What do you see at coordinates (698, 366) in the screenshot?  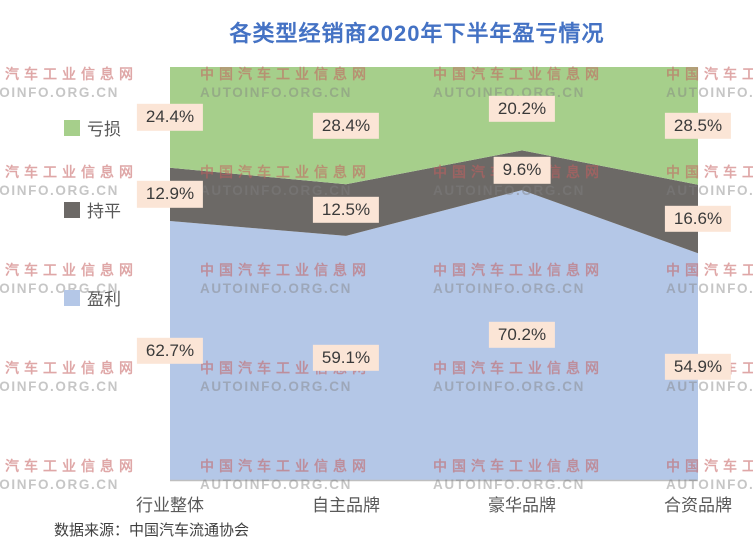 I see `data-label: 54.9%` at bounding box center [698, 366].